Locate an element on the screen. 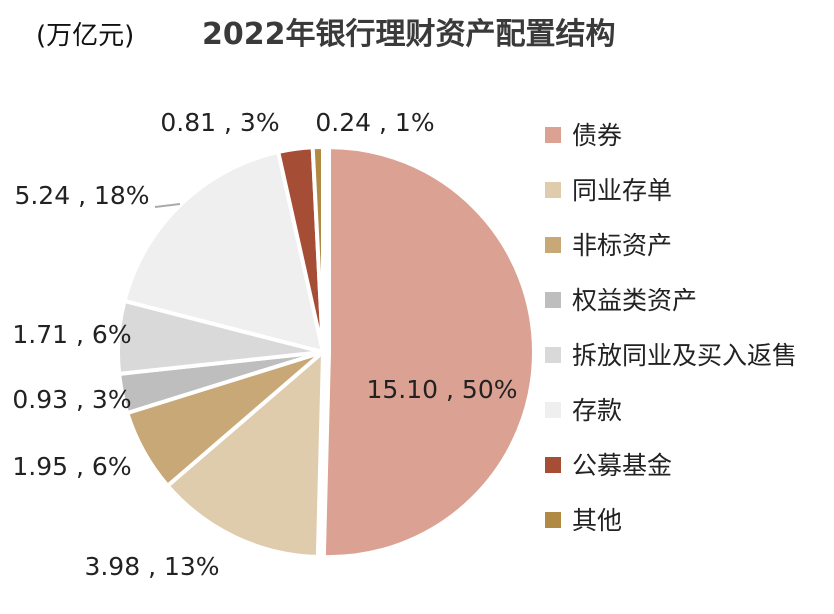  legend-label-3: 非标资产 is located at coordinates (622, 245).